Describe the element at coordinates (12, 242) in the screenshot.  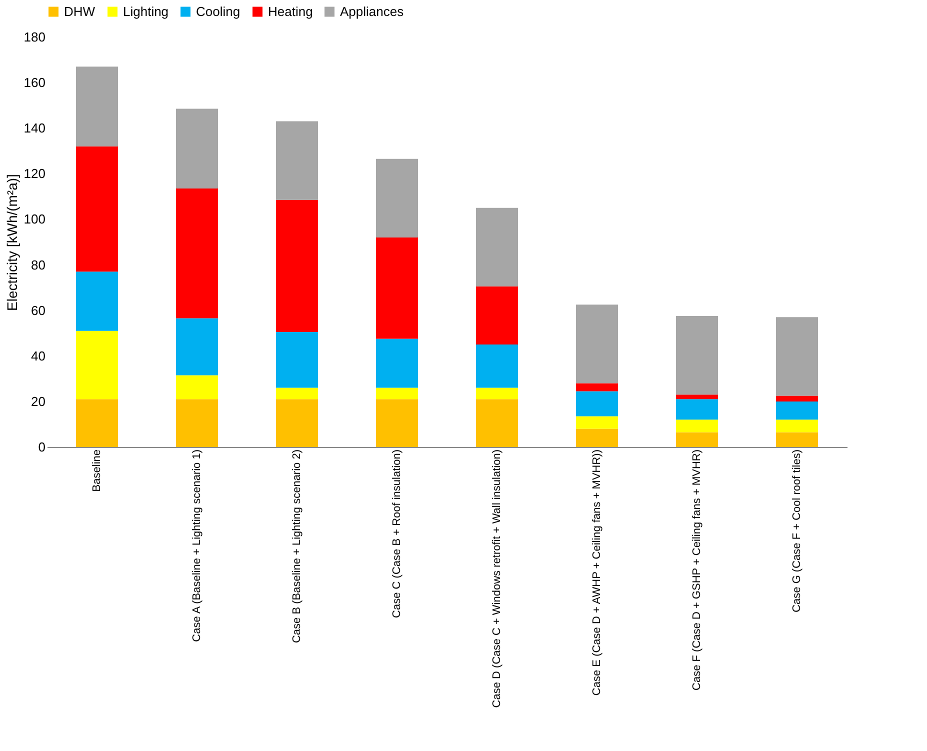
I see `y-axis-title: Electricity [kWh/(m²a)]` at that location.